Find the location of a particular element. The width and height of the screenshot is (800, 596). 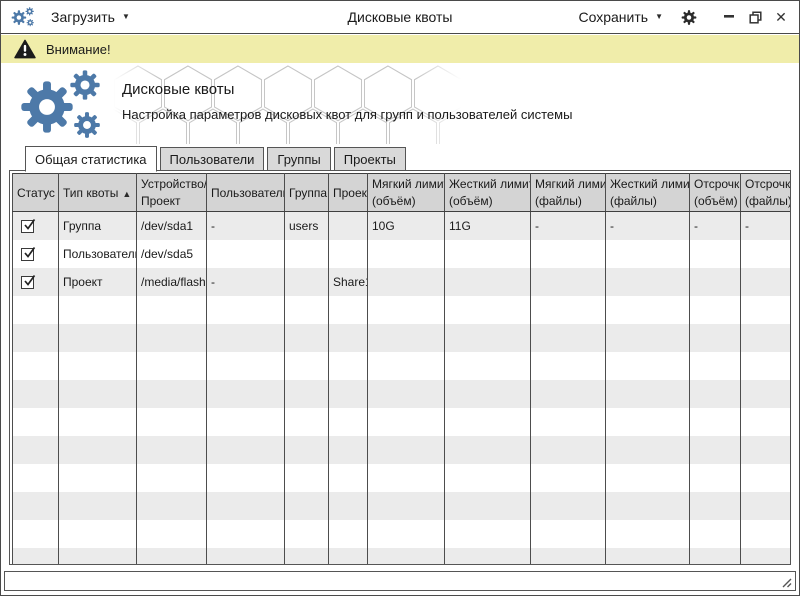

maximize-button is located at coordinates (755, 17).